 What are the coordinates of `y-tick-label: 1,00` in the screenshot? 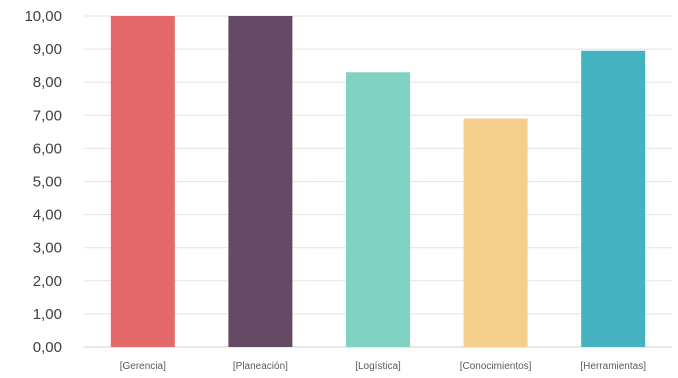 It's located at (47, 314).